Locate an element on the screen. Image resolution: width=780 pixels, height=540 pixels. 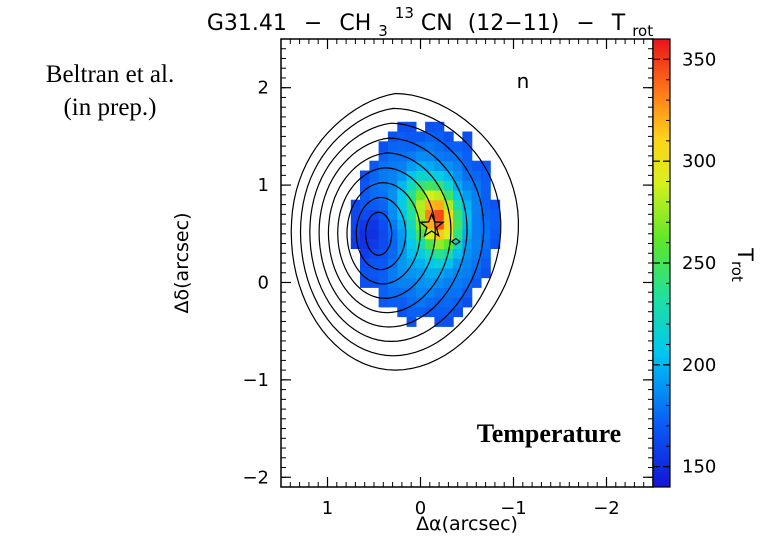
marker-layer is located at coordinates (439, 229).